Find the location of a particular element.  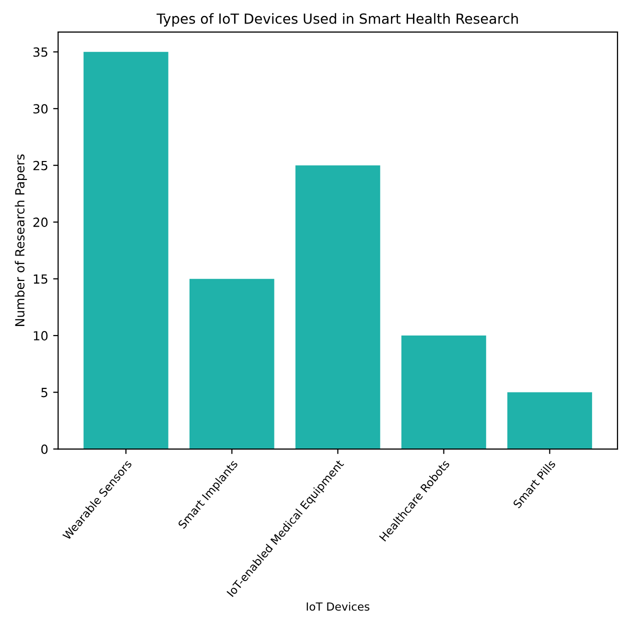

x-axis-title: IoT Devices is located at coordinates (338, 606).